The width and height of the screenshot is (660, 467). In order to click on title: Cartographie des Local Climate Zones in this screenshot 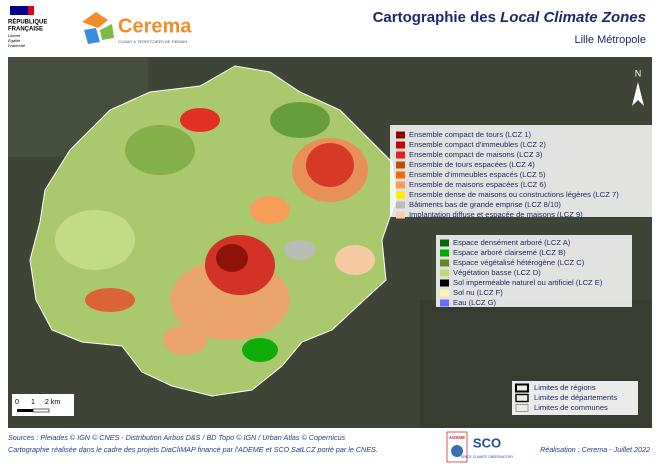, I will do `click(509, 17)`.